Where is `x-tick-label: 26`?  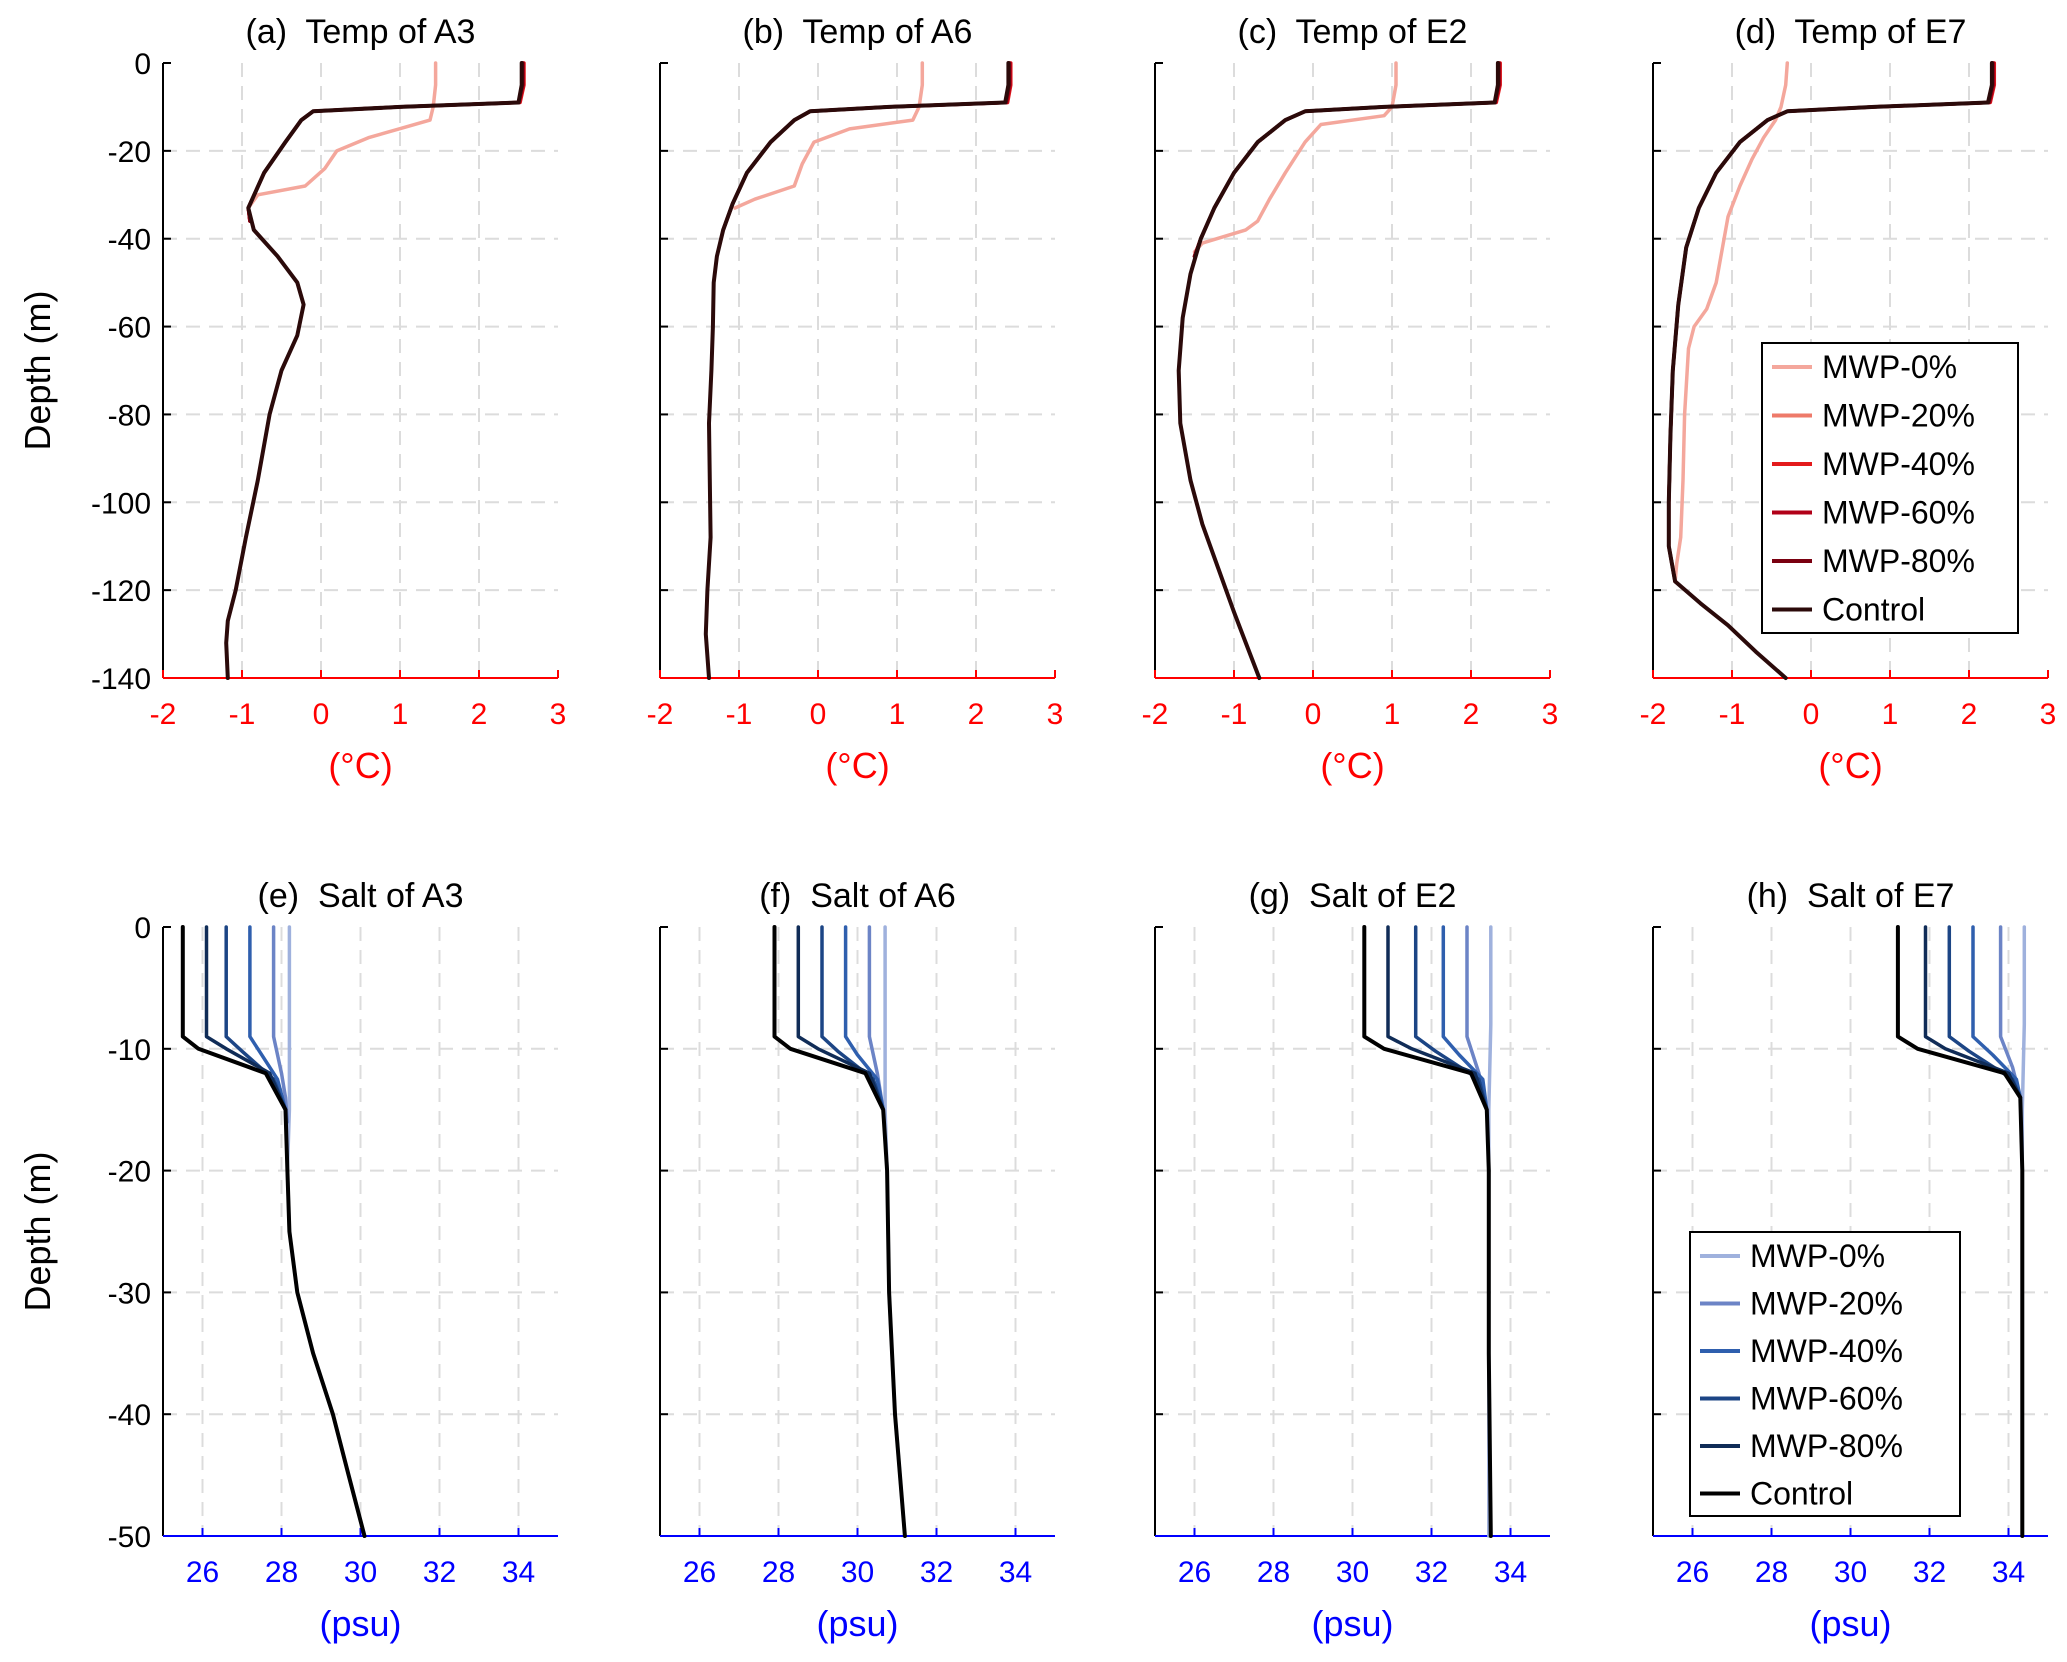 x-tick-label: 26 is located at coordinates (1194, 1572).